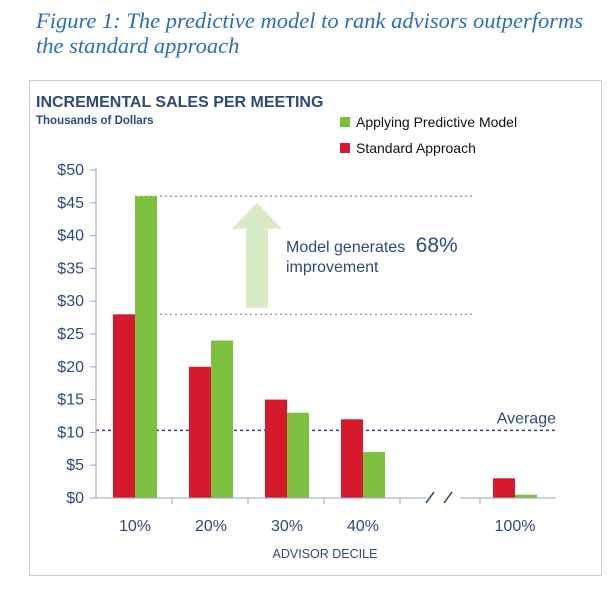  What do you see at coordinates (287, 526) in the screenshot?
I see `x-tick-label: 30%` at bounding box center [287, 526].